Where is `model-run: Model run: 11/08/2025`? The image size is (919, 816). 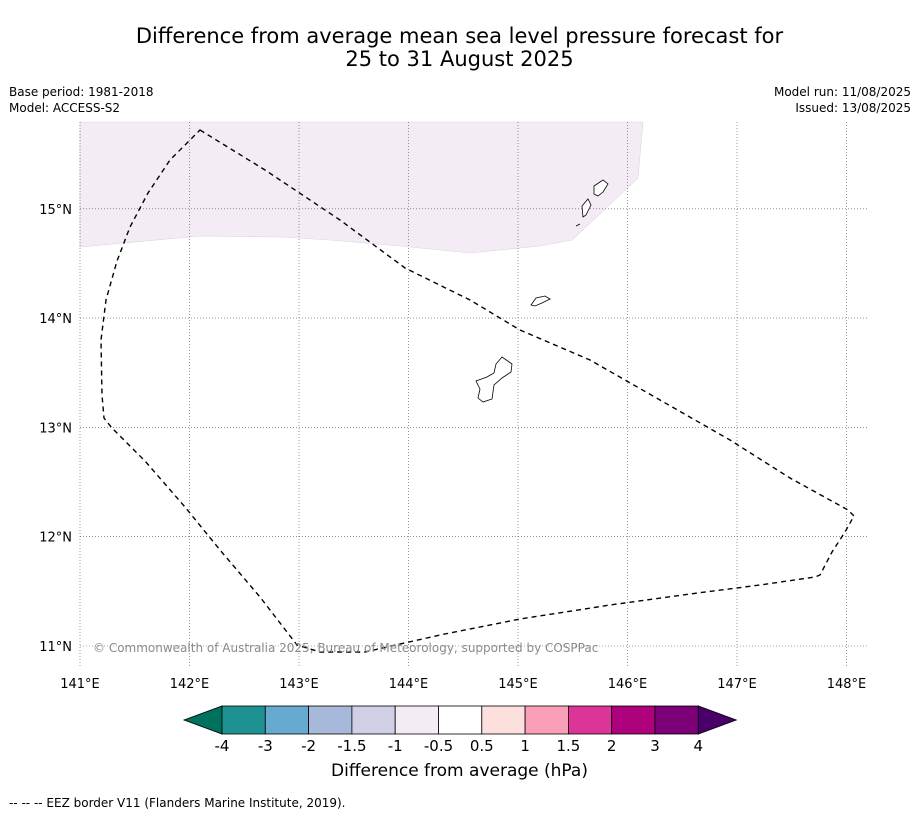
model-run: Model run: 11/08/2025 is located at coordinates (842, 92).